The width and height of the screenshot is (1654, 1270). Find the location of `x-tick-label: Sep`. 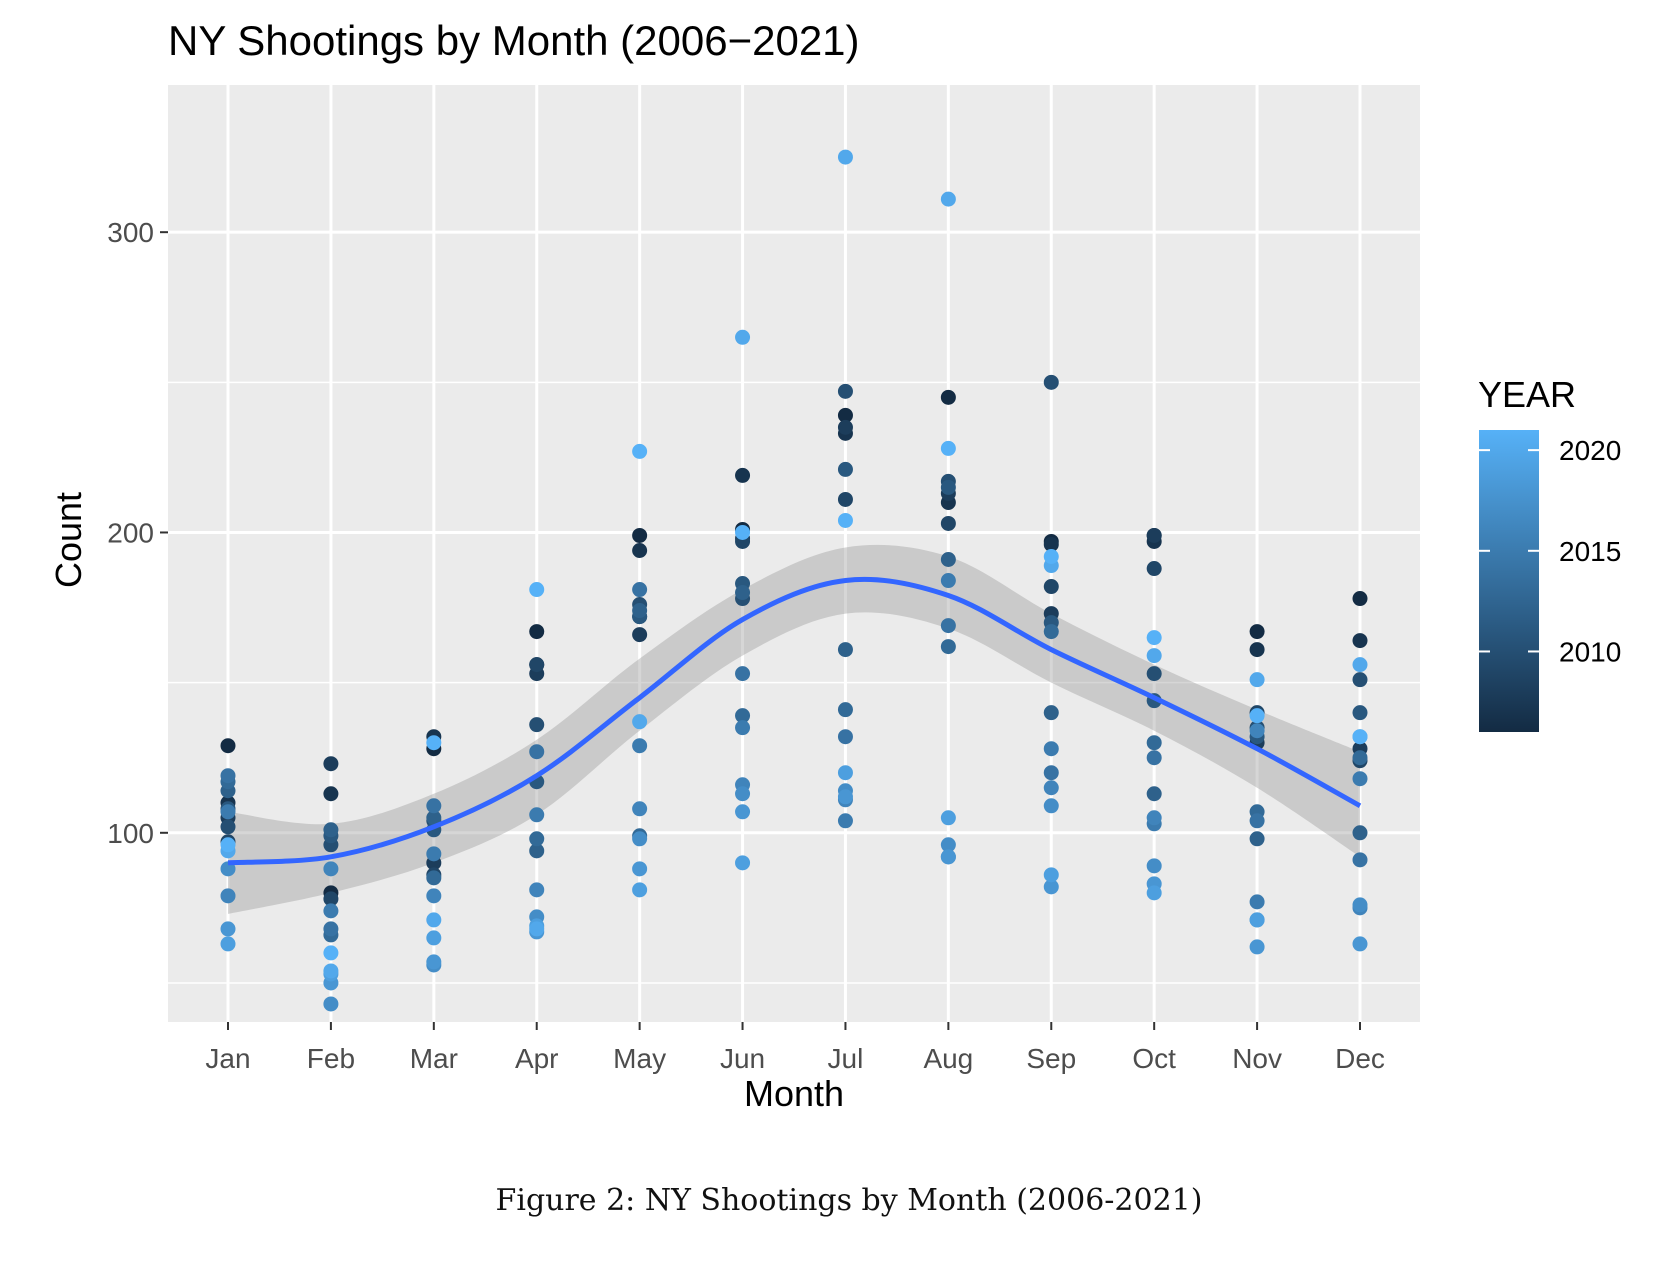

x-tick-label: Sep is located at coordinates (1051, 1058).